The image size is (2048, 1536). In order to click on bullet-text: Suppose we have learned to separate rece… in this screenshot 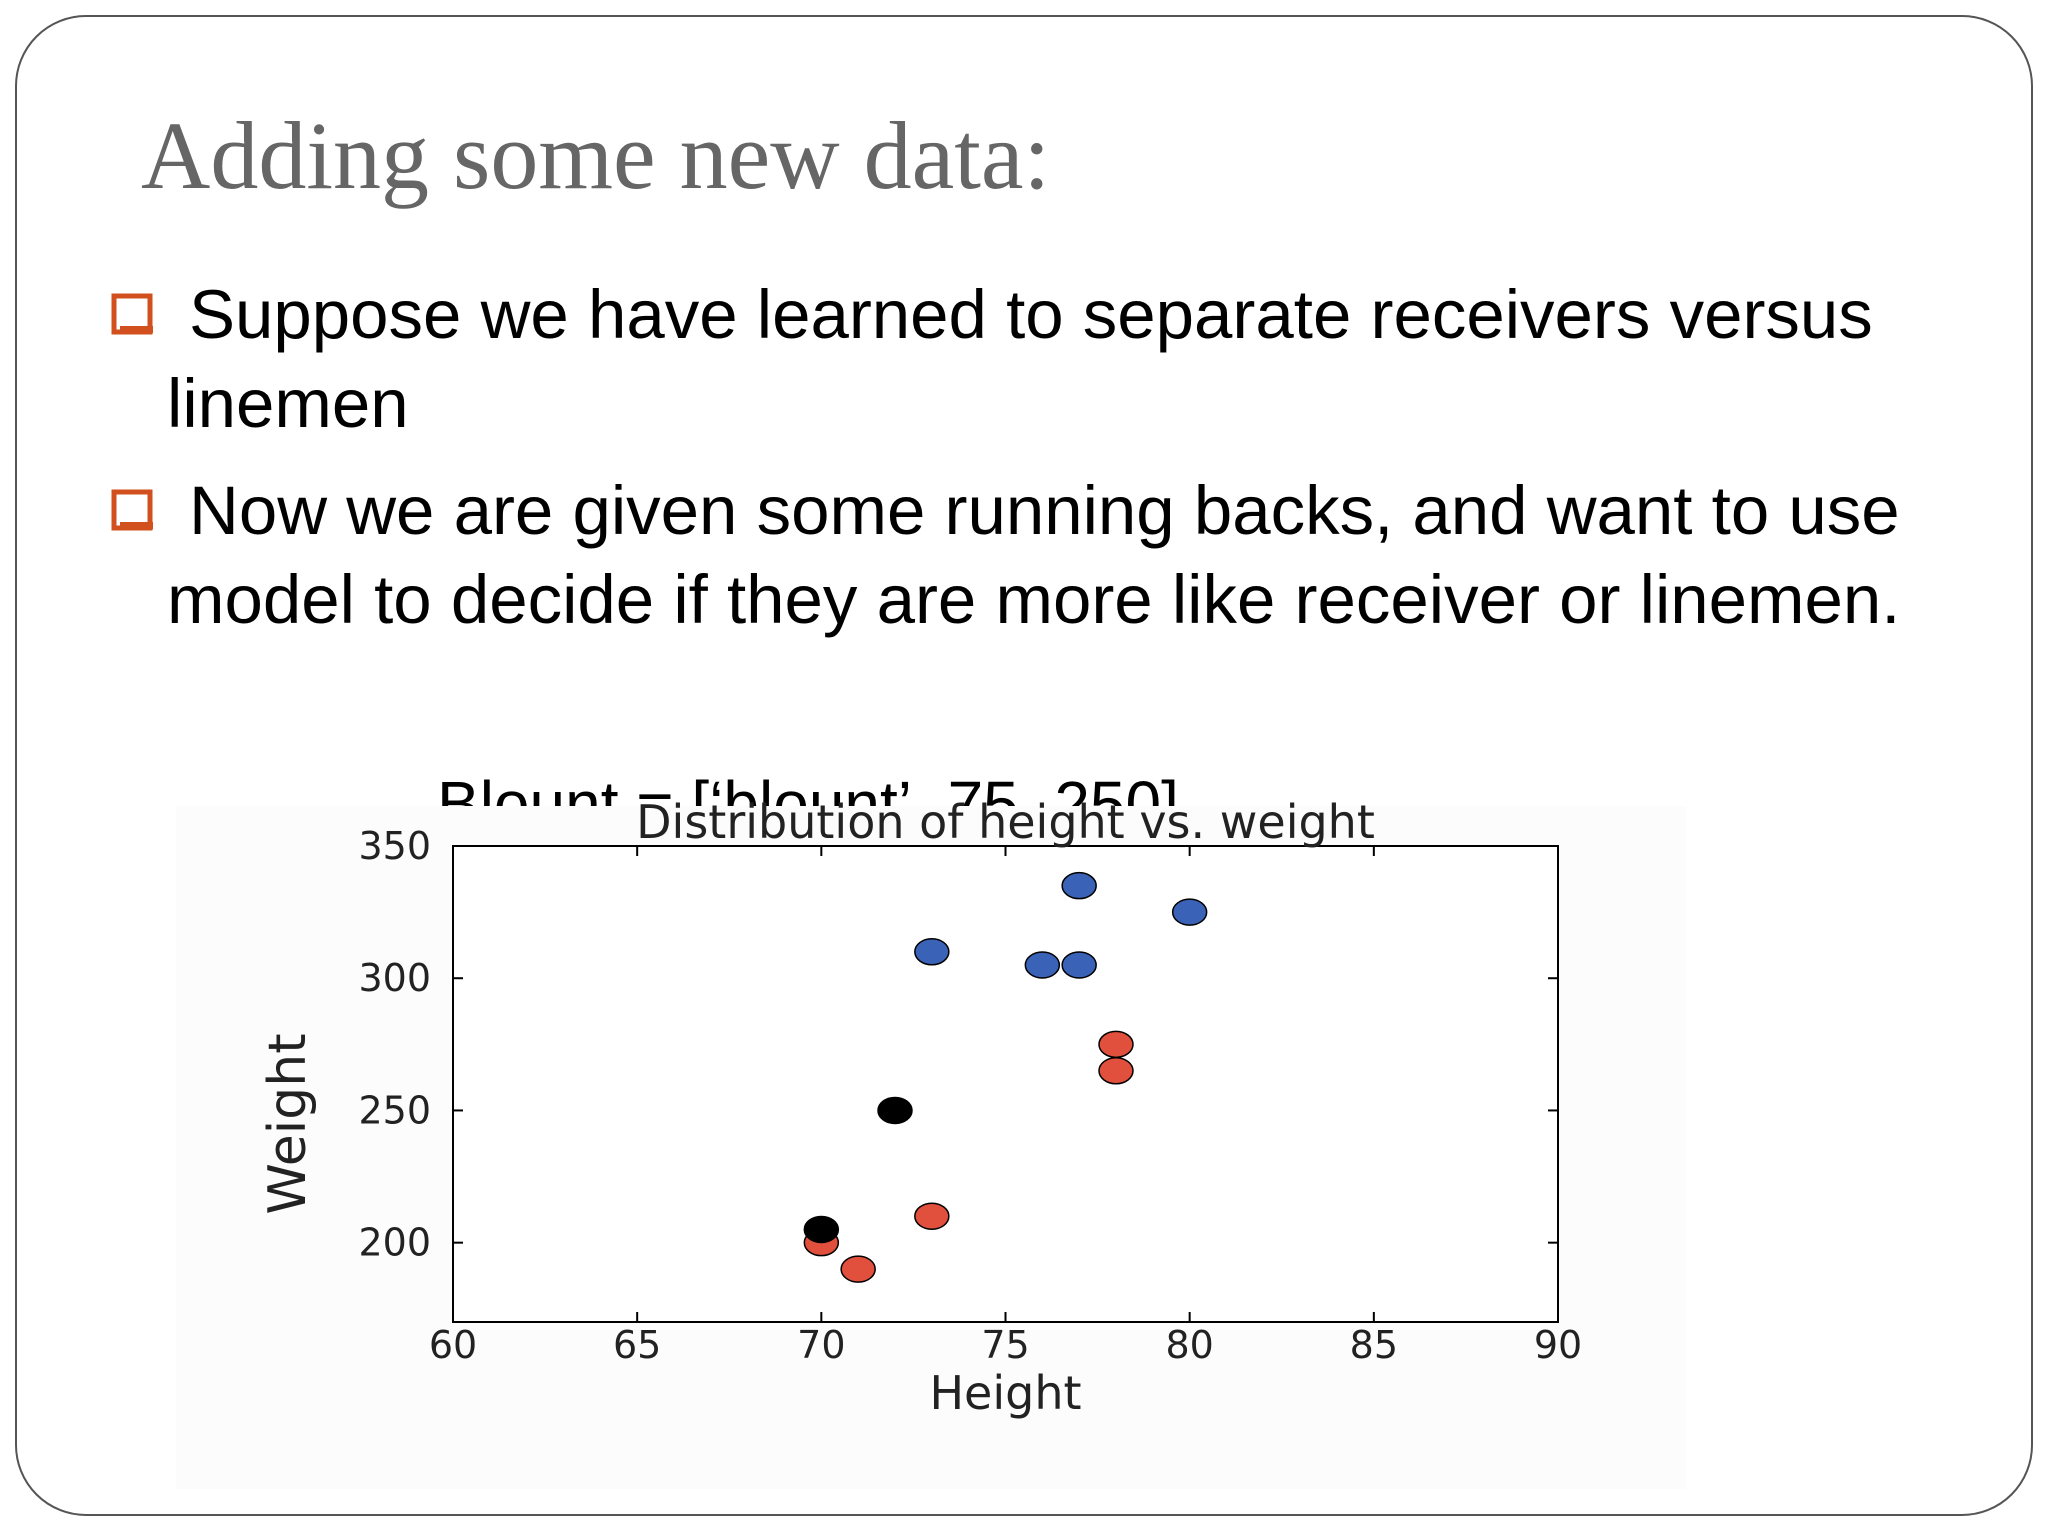, I will do `click(1020, 359)`.